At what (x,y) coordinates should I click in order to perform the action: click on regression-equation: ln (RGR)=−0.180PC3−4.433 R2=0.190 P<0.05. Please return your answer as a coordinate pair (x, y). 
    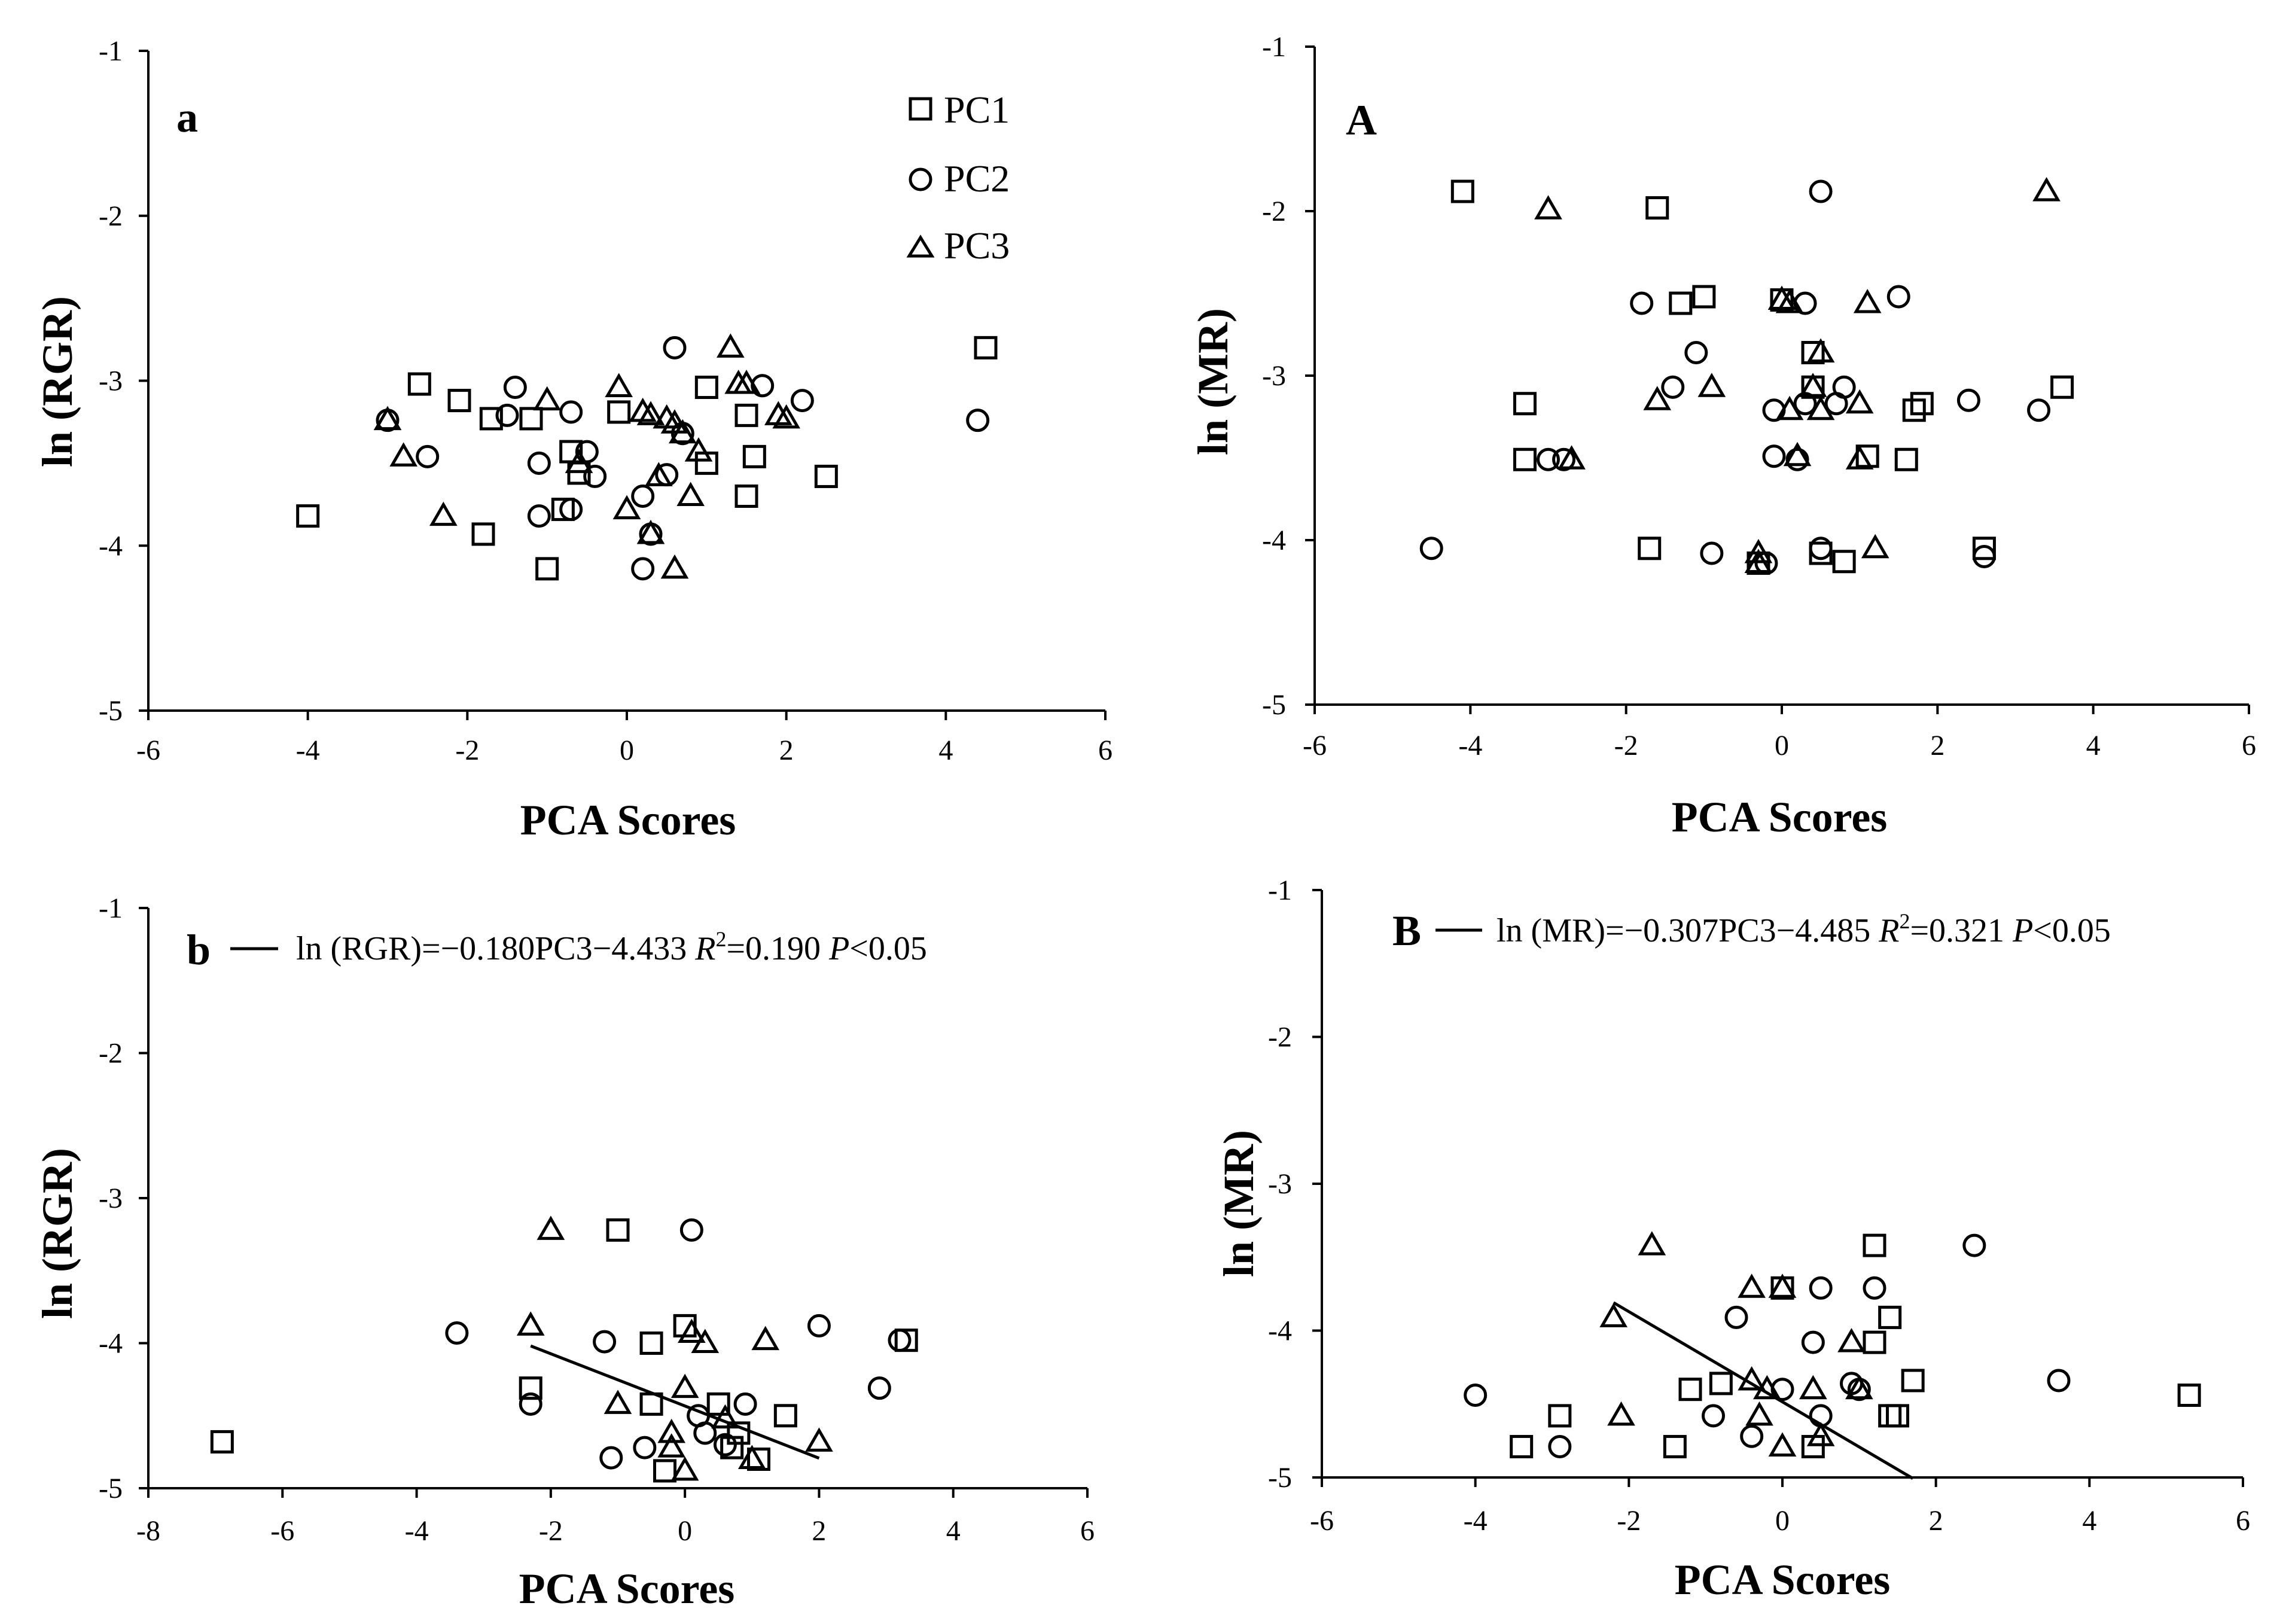
    Looking at the image, I should click on (611, 947).